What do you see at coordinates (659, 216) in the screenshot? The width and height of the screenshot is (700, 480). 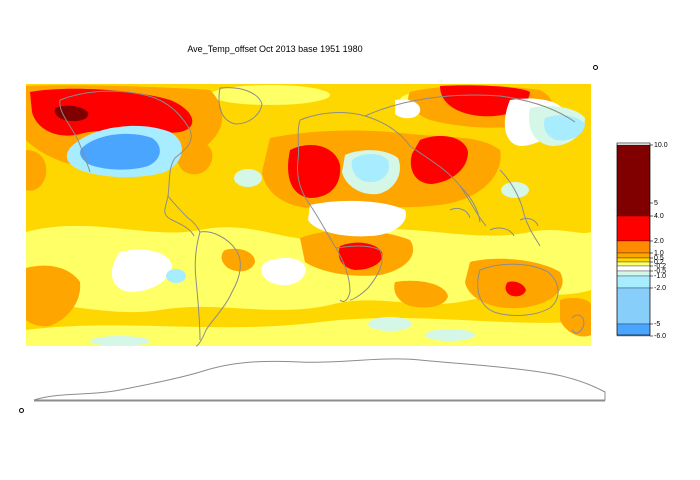 I see `colorbar-tick-label: 4.0` at bounding box center [659, 216].